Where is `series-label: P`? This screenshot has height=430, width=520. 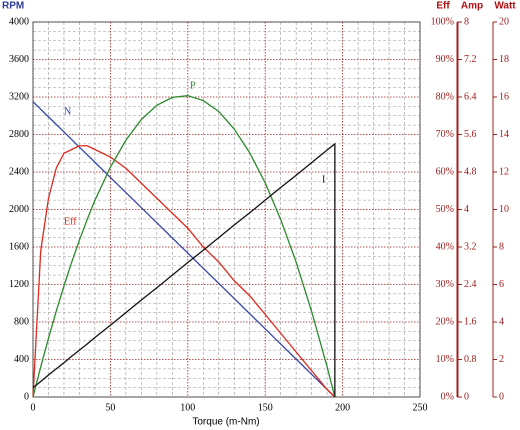 series-label: P is located at coordinates (193, 85).